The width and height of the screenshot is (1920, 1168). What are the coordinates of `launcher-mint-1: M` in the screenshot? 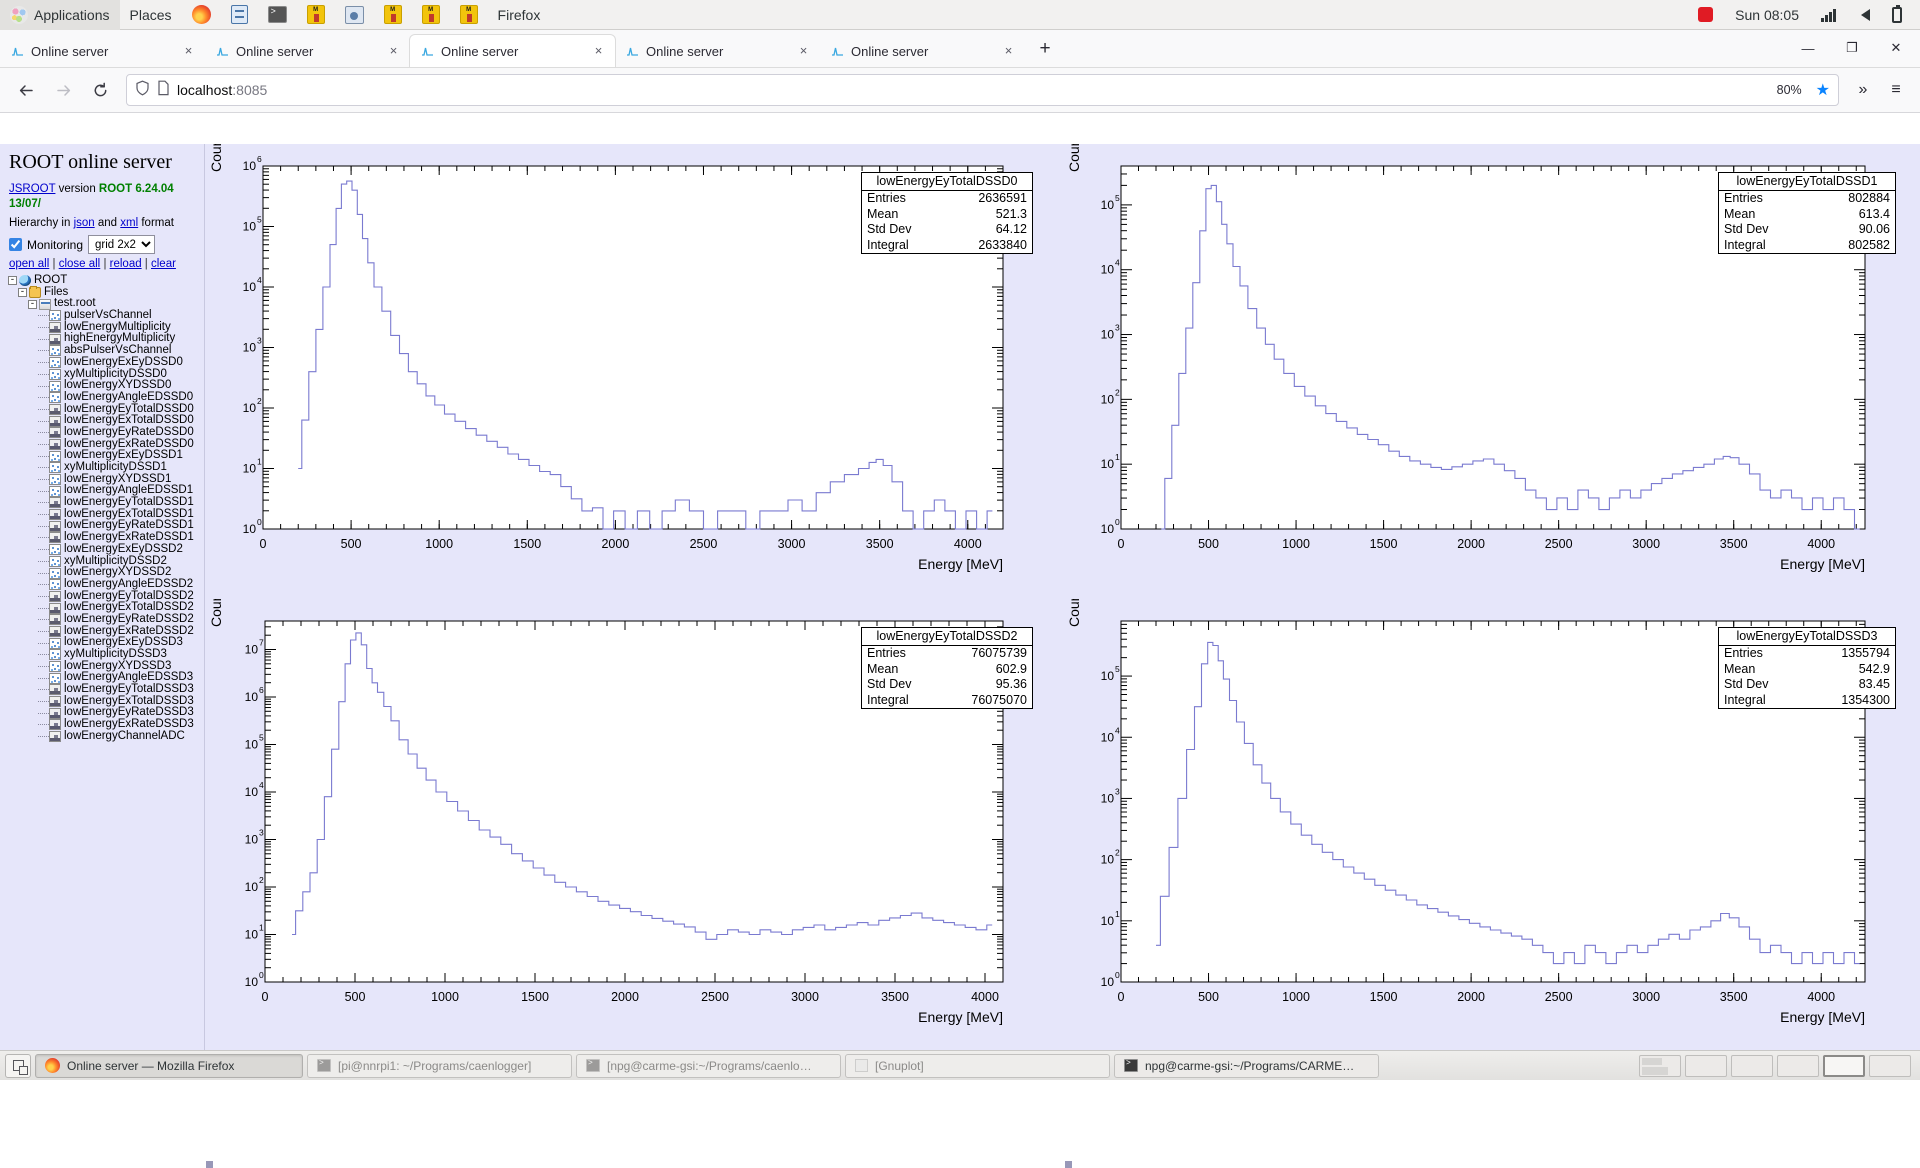 It's located at (316, 15).